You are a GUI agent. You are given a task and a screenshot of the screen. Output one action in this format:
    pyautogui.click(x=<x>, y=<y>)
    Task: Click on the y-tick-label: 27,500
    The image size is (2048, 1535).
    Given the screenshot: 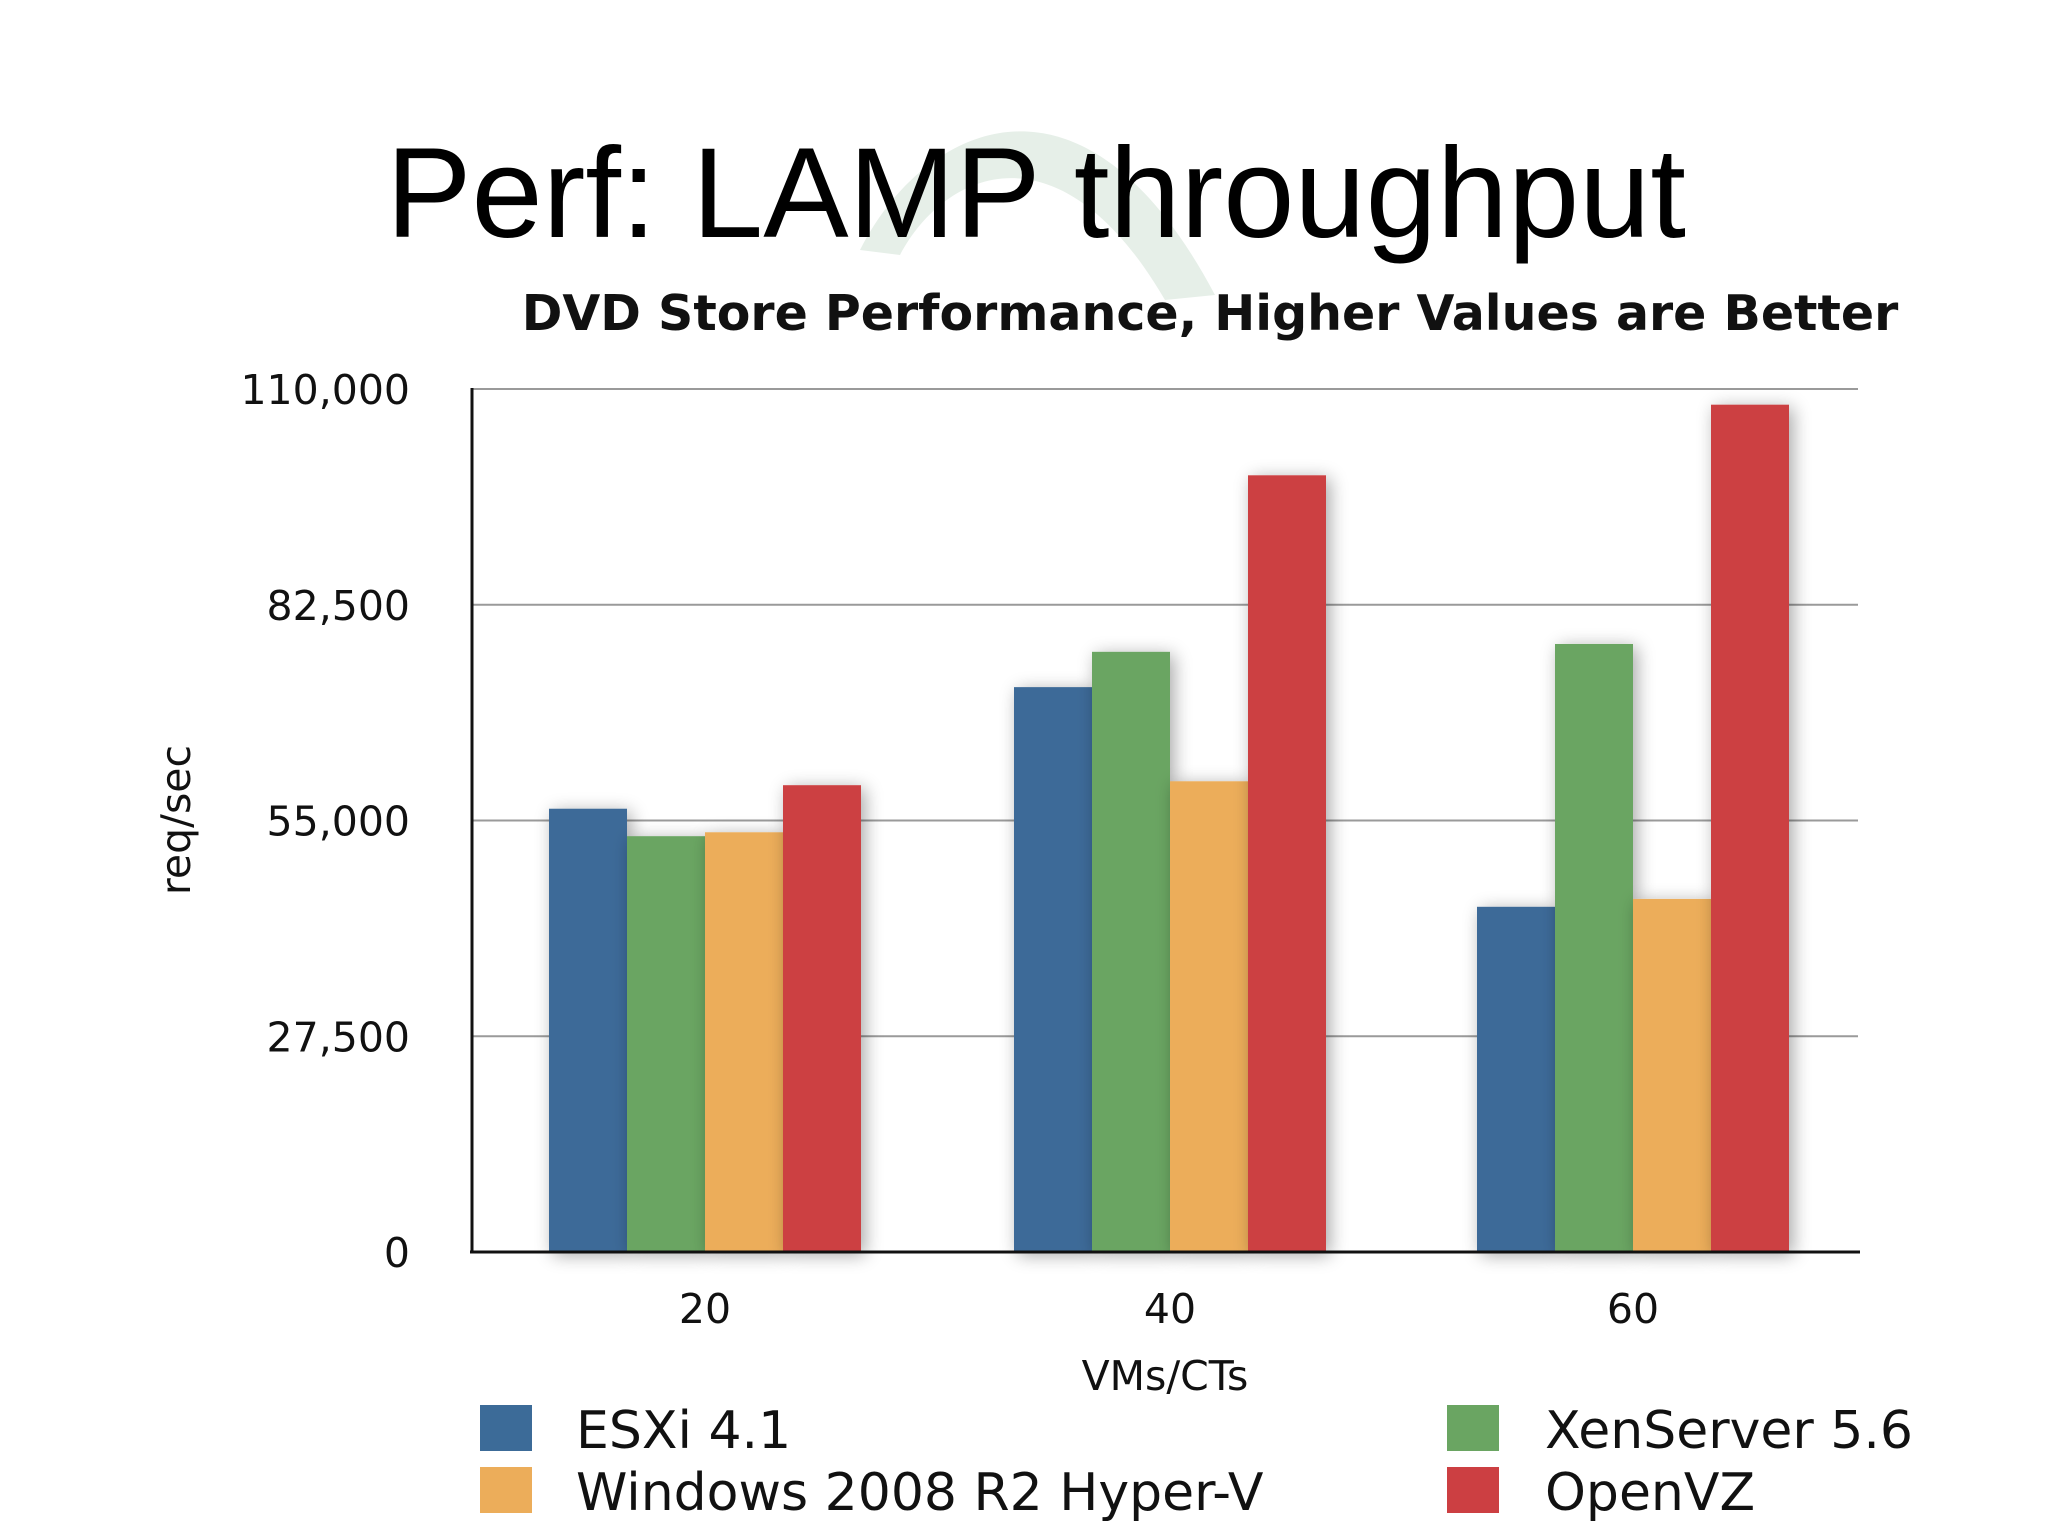 What is the action you would take?
    pyautogui.click(x=338, y=1037)
    